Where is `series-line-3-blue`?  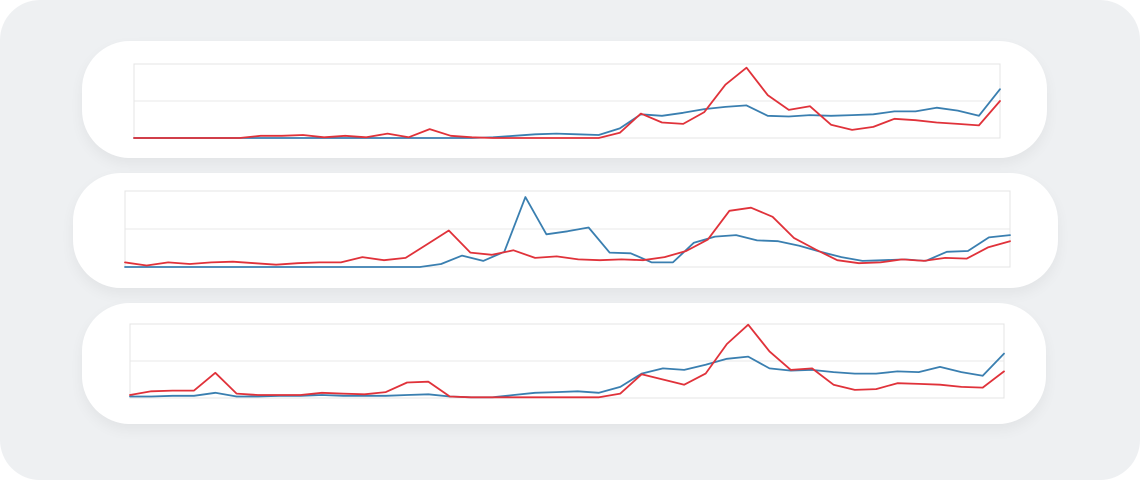
series-line-3-blue is located at coordinates (567, 375).